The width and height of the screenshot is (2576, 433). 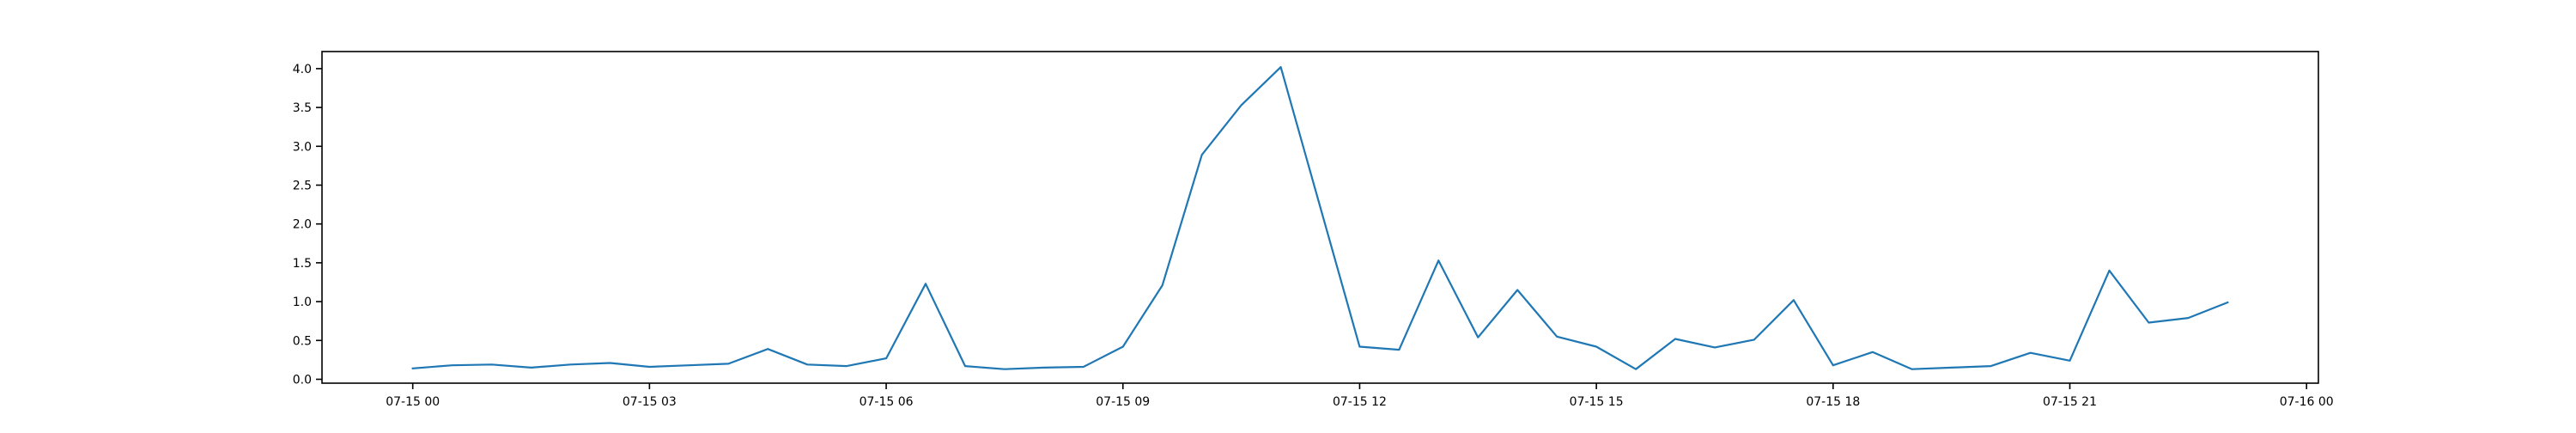 I want to click on x-tick-label: 07-15 09, so click(x=1123, y=402).